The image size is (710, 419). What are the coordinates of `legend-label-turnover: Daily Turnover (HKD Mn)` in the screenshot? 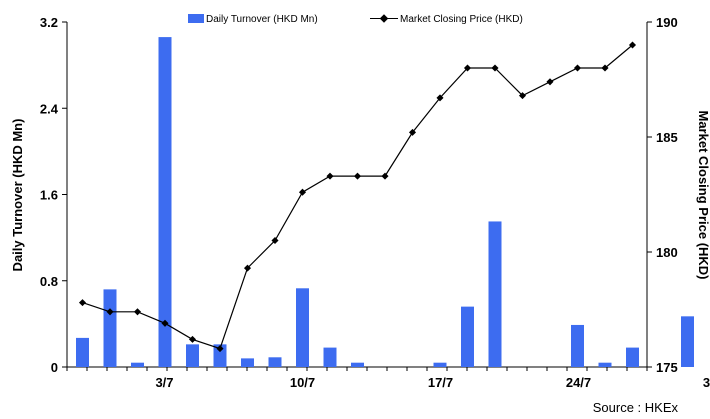 It's located at (262, 19).